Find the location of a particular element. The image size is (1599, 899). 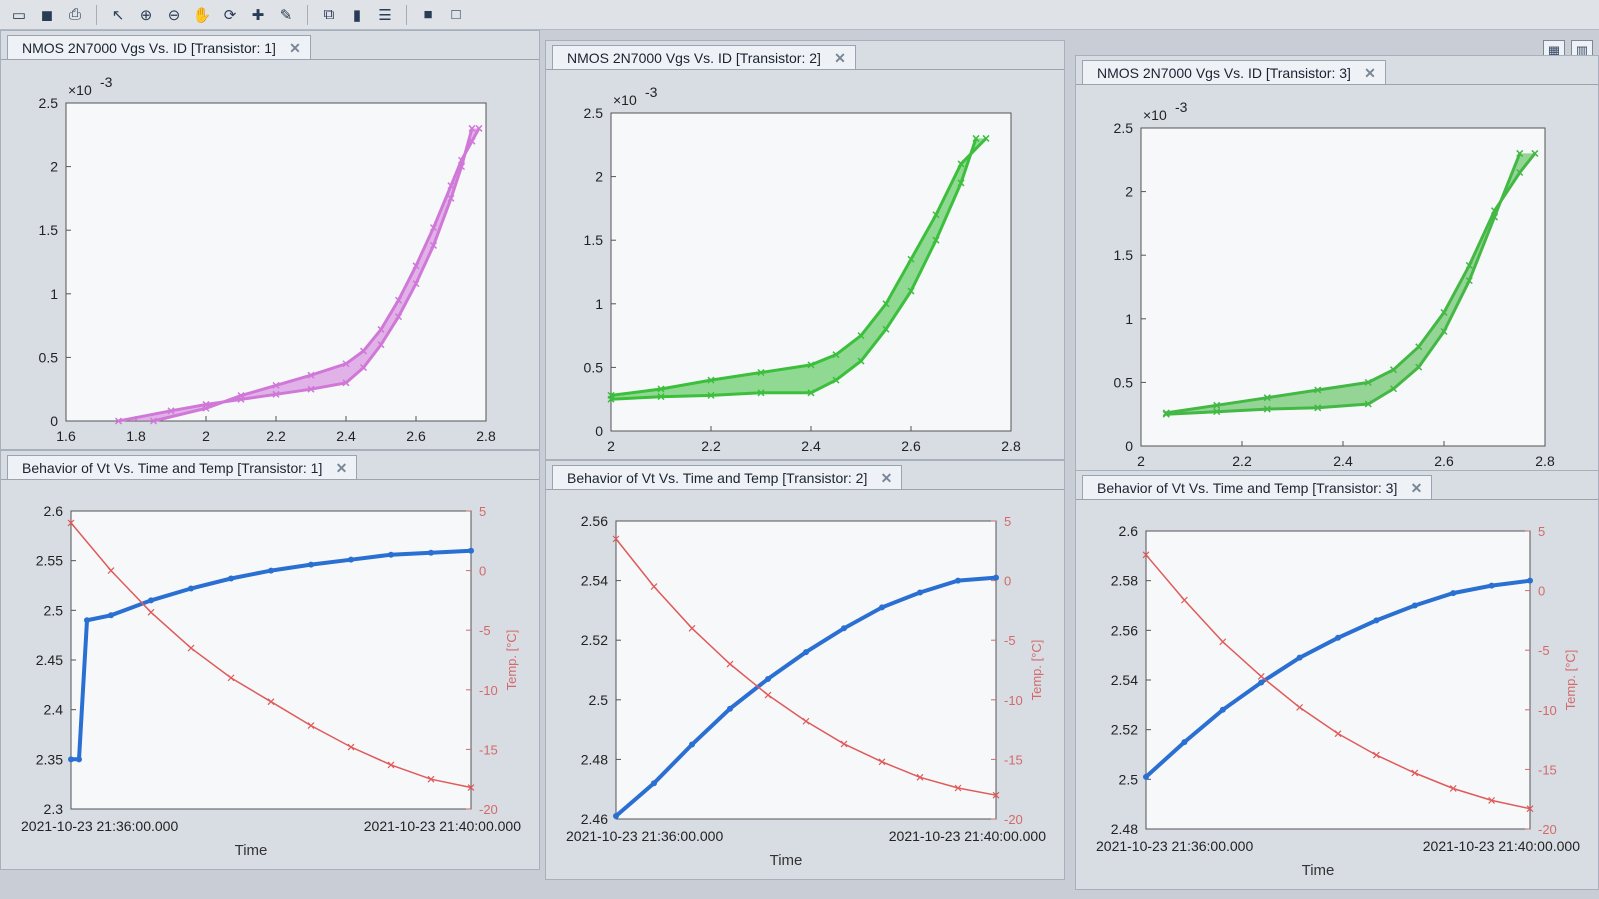

left-y-tick-label: 2.45 is located at coordinates (49, 660).